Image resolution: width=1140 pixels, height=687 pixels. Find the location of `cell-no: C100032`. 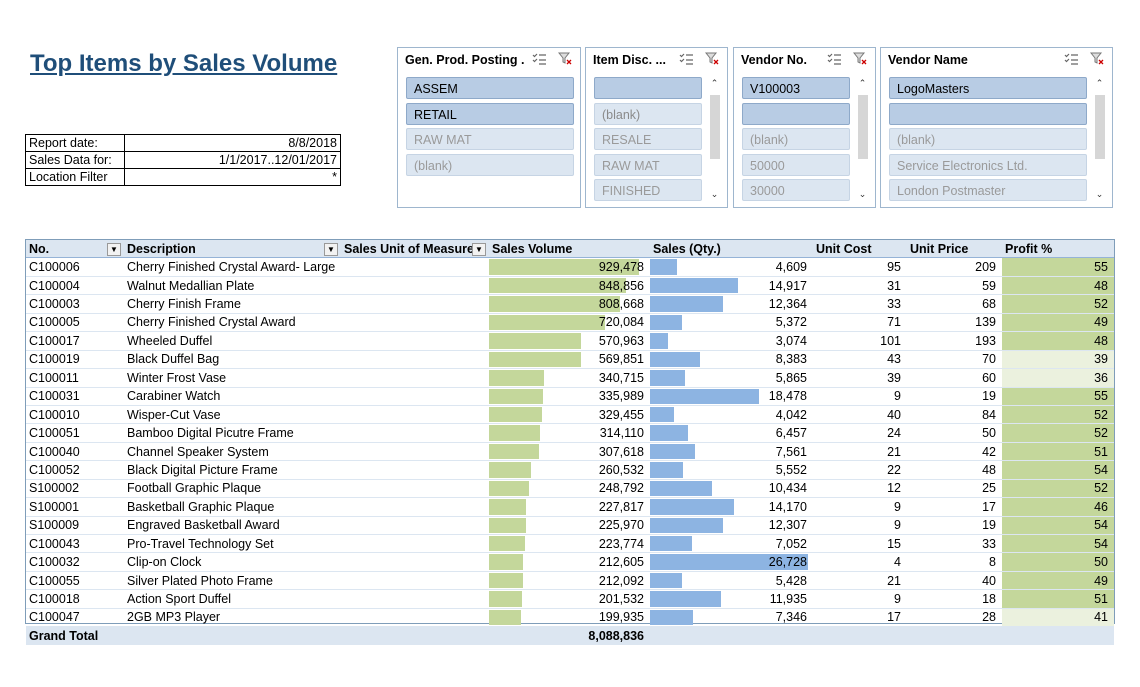

cell-no: C100032 is located at coordinates (75, 562).